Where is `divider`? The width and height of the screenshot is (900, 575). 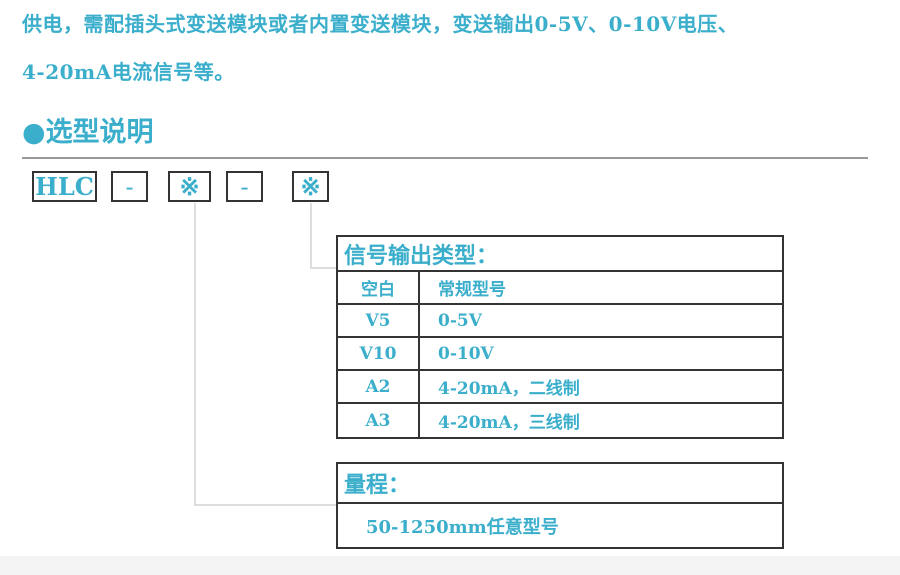 divider is located at coordinates (445, 158).